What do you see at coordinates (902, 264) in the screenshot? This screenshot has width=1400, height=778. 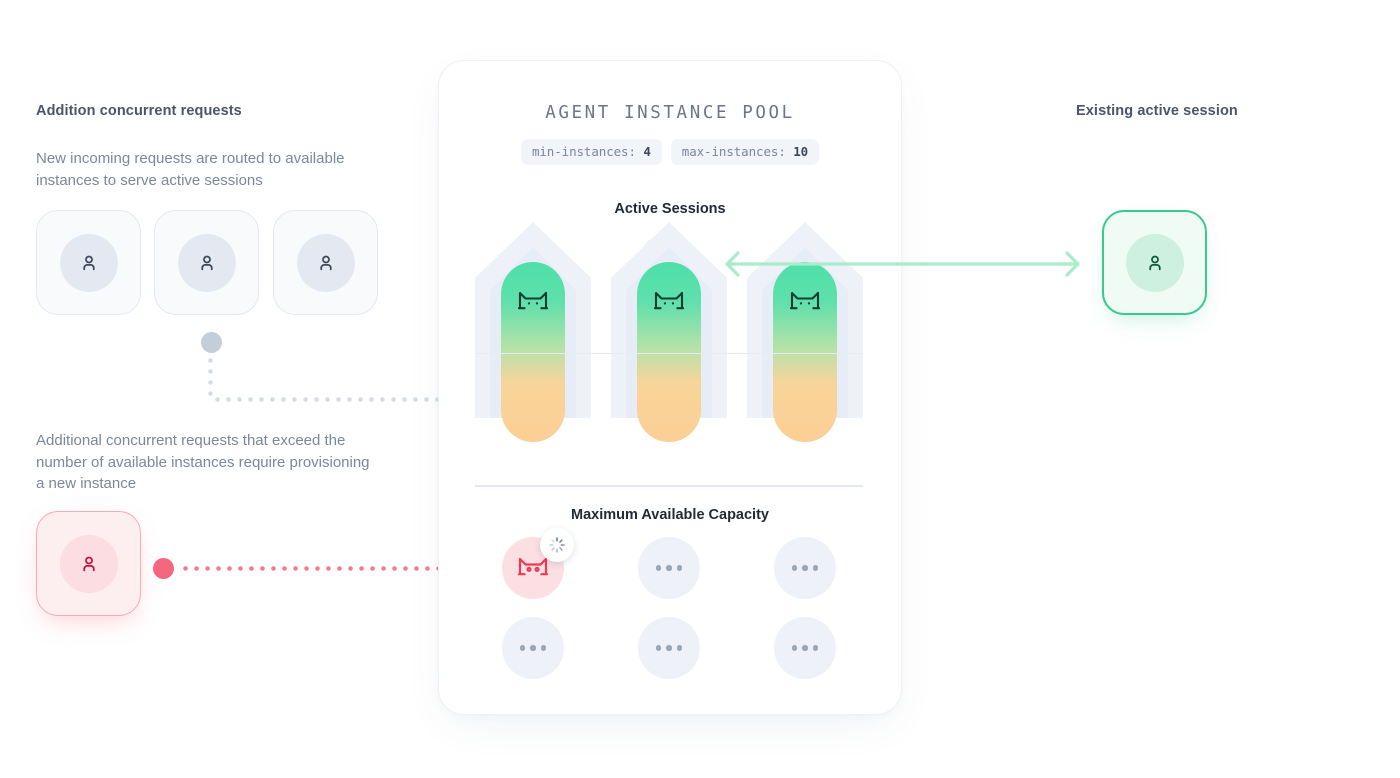 I see `session-link-arrow-icon` at bounding box center [902, 264].